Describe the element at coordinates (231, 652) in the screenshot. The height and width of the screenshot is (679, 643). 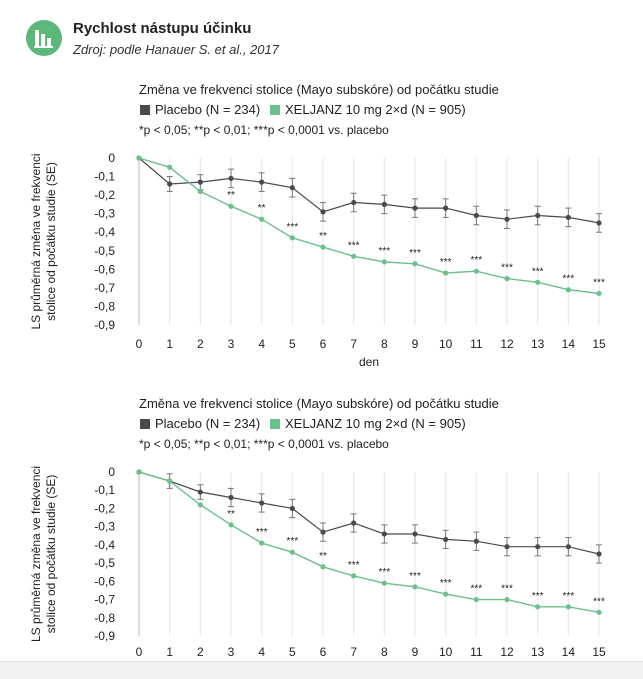
I see `x-tick-label: 3` at that location.